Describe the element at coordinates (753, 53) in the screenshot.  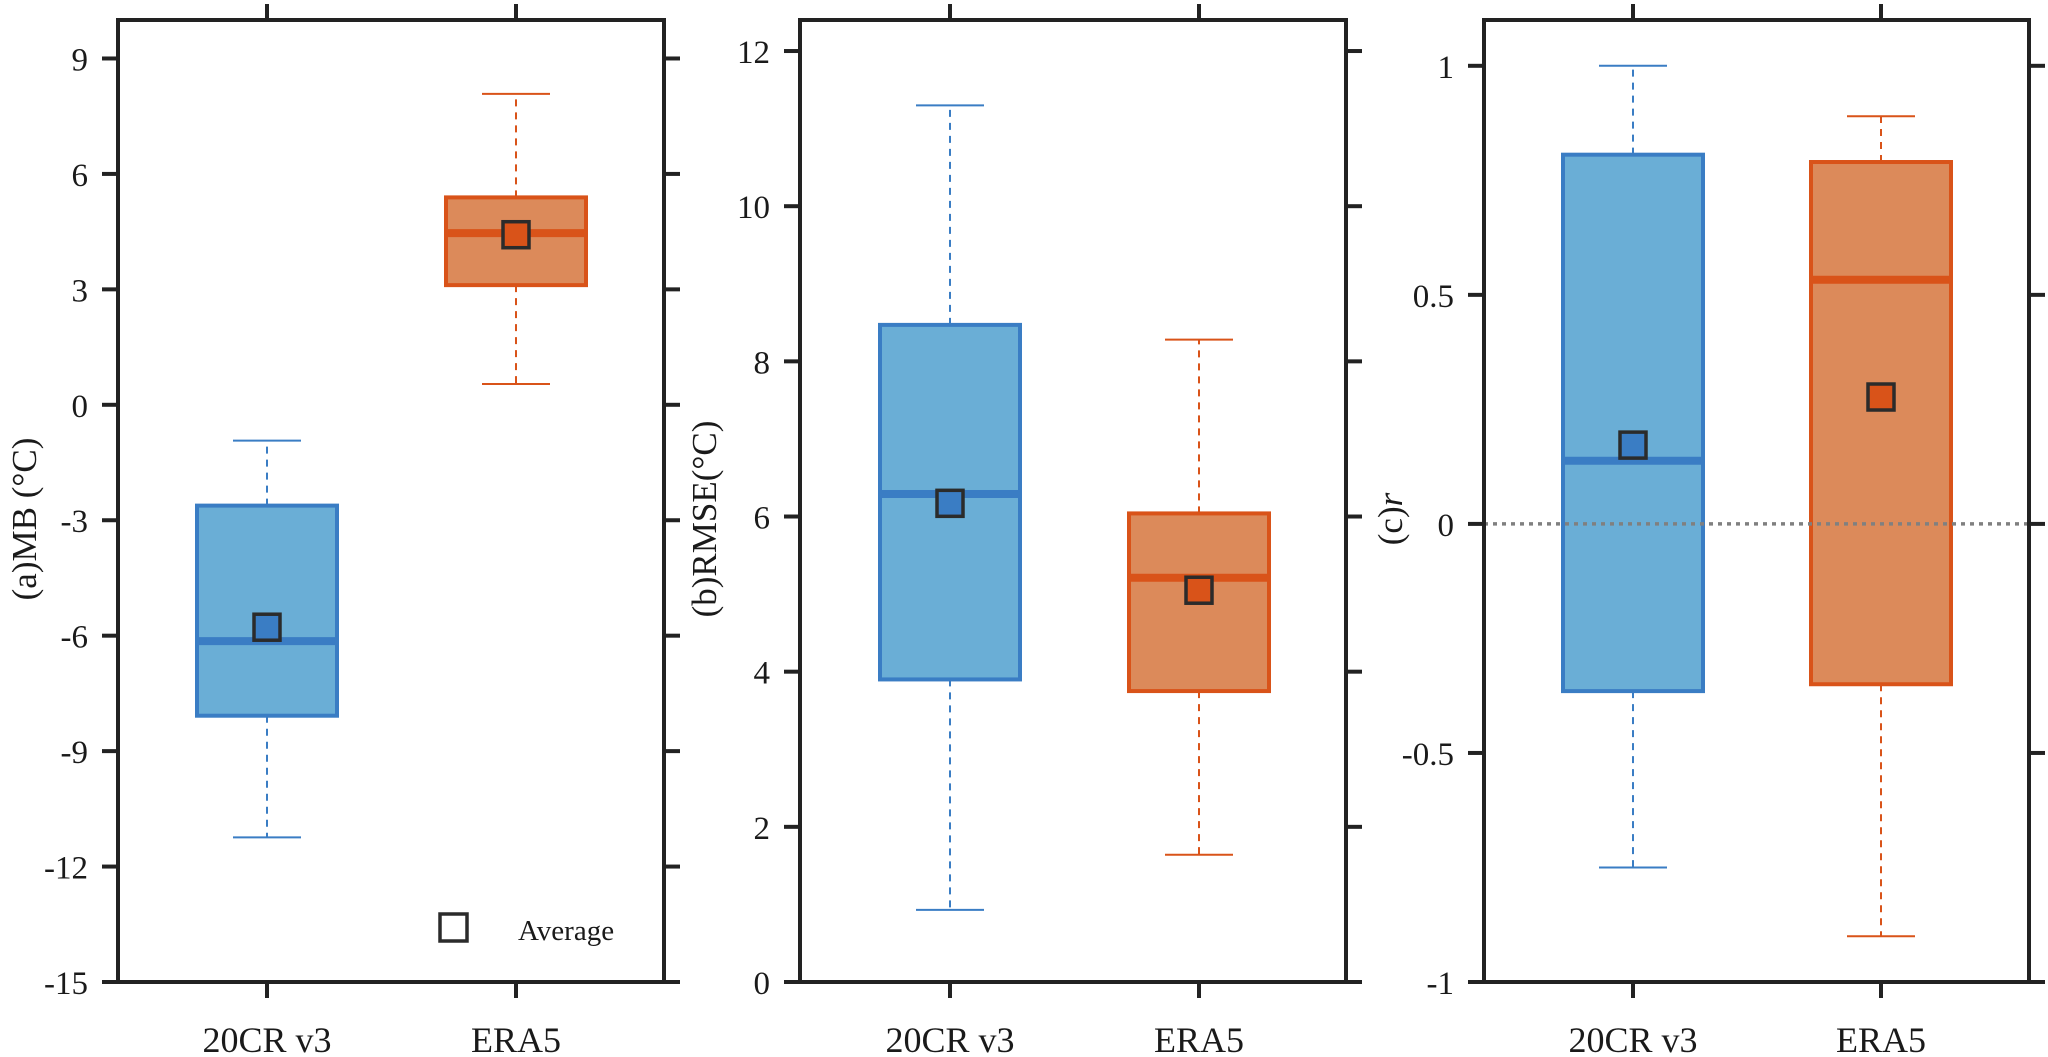
I see `y-tick-label: 12` at that location.